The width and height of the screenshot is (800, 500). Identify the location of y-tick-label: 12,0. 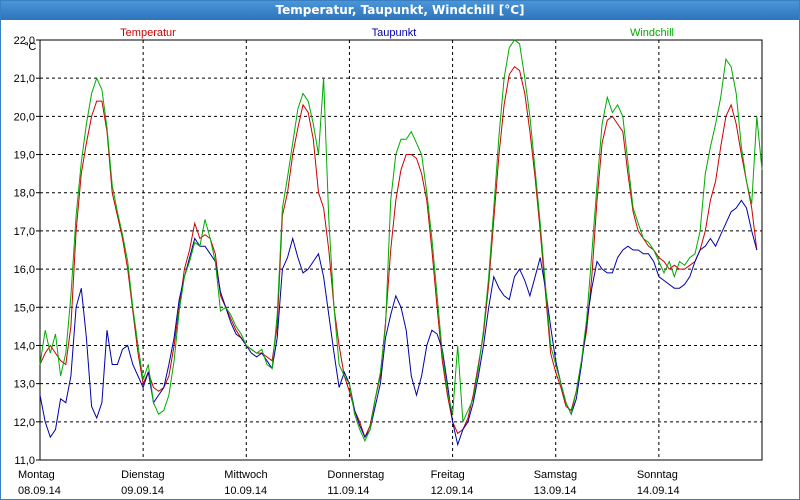
(24, 423).